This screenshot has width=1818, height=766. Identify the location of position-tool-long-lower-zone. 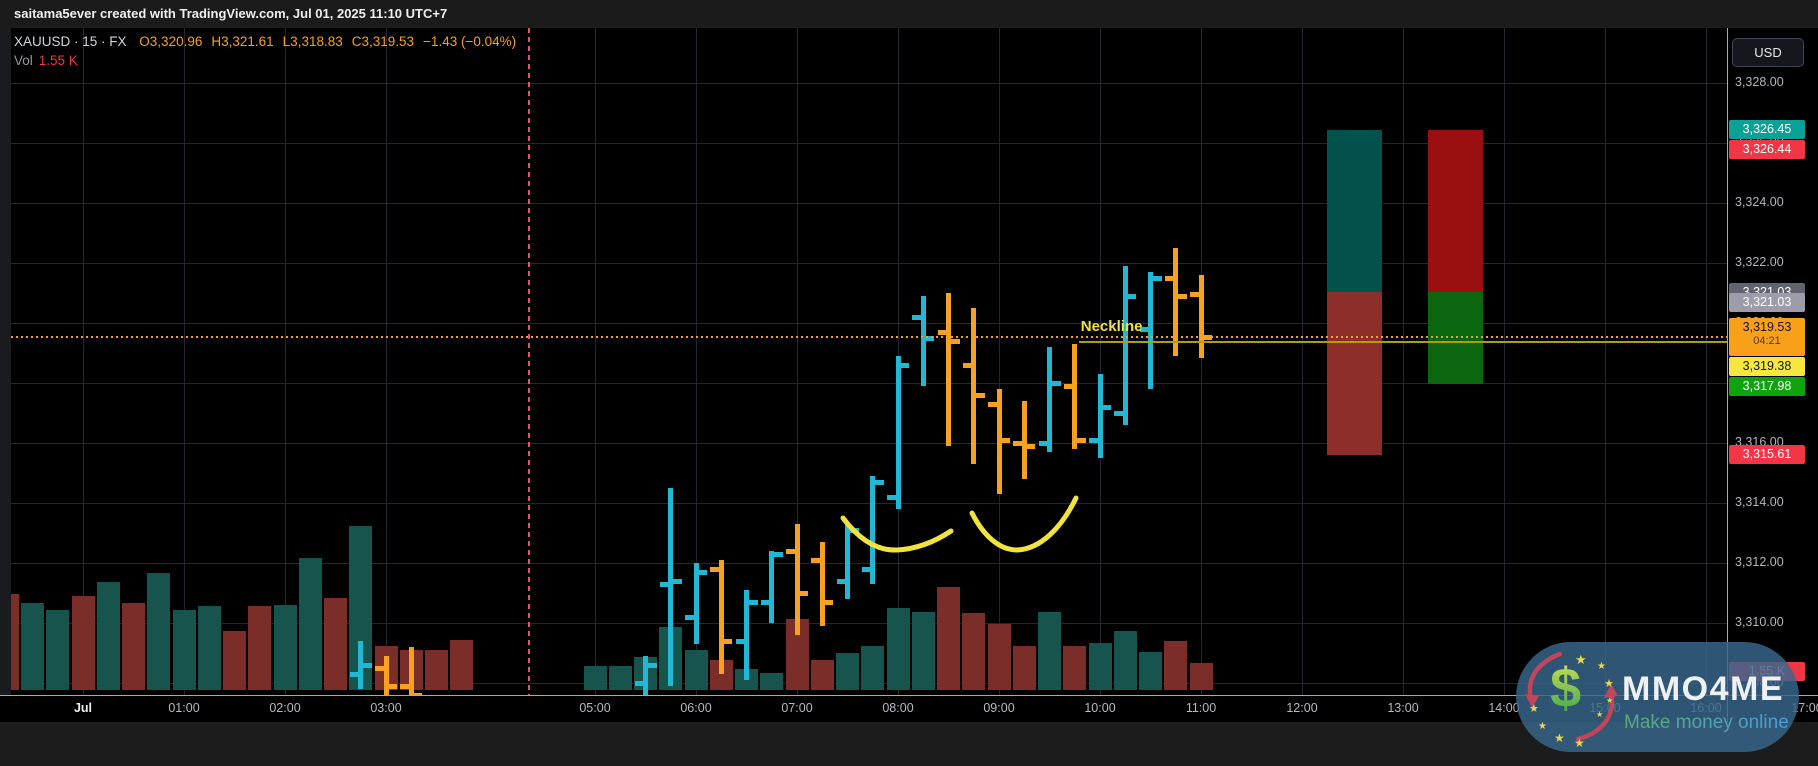
(1354, 373).